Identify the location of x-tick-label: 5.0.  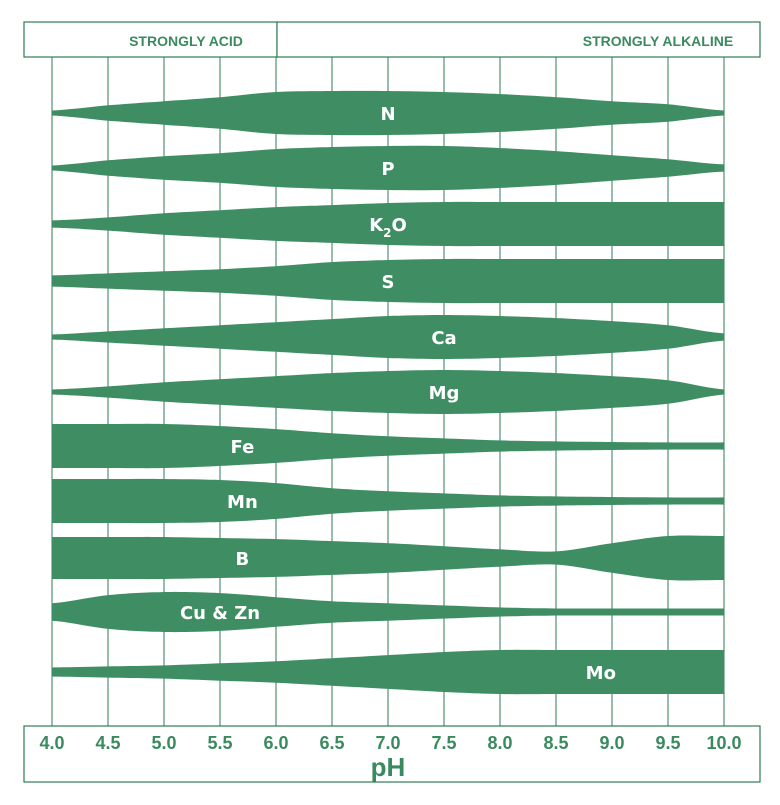
(163, 743).